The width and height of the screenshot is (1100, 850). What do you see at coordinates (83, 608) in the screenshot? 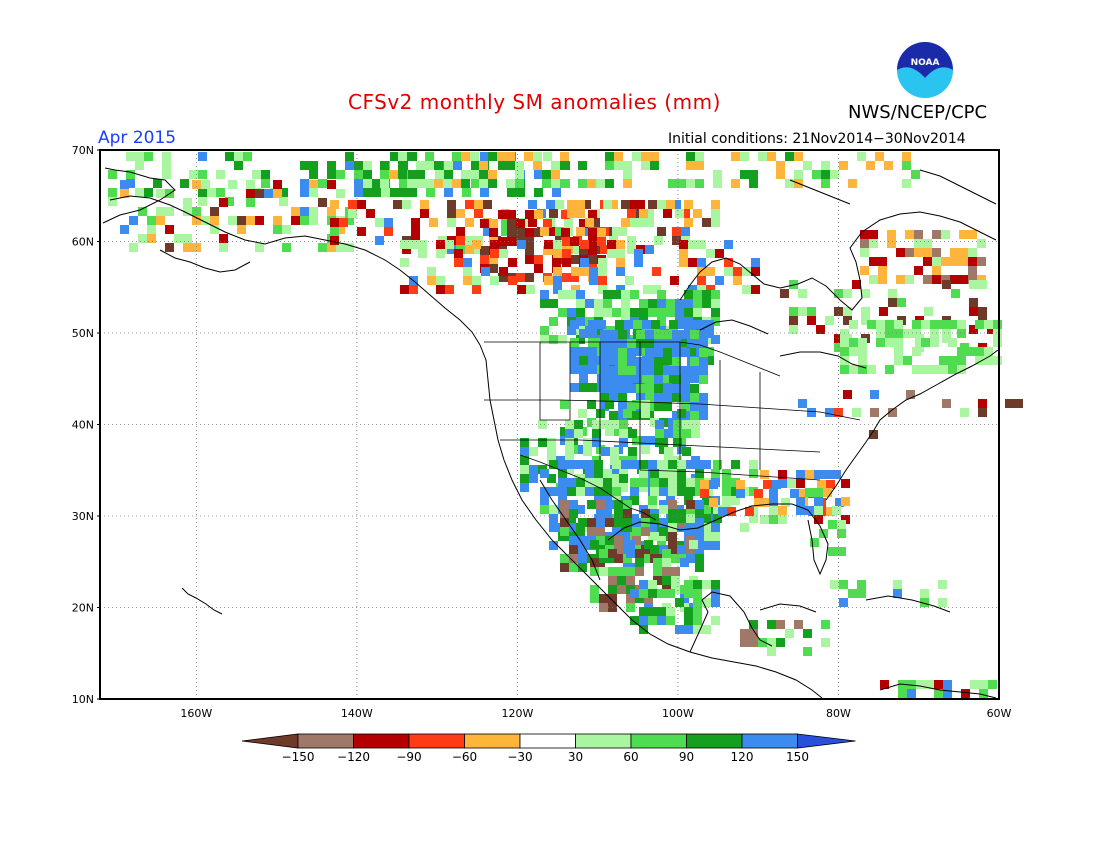
I see `lat-label: 20N` at bounding box center [83, 608].